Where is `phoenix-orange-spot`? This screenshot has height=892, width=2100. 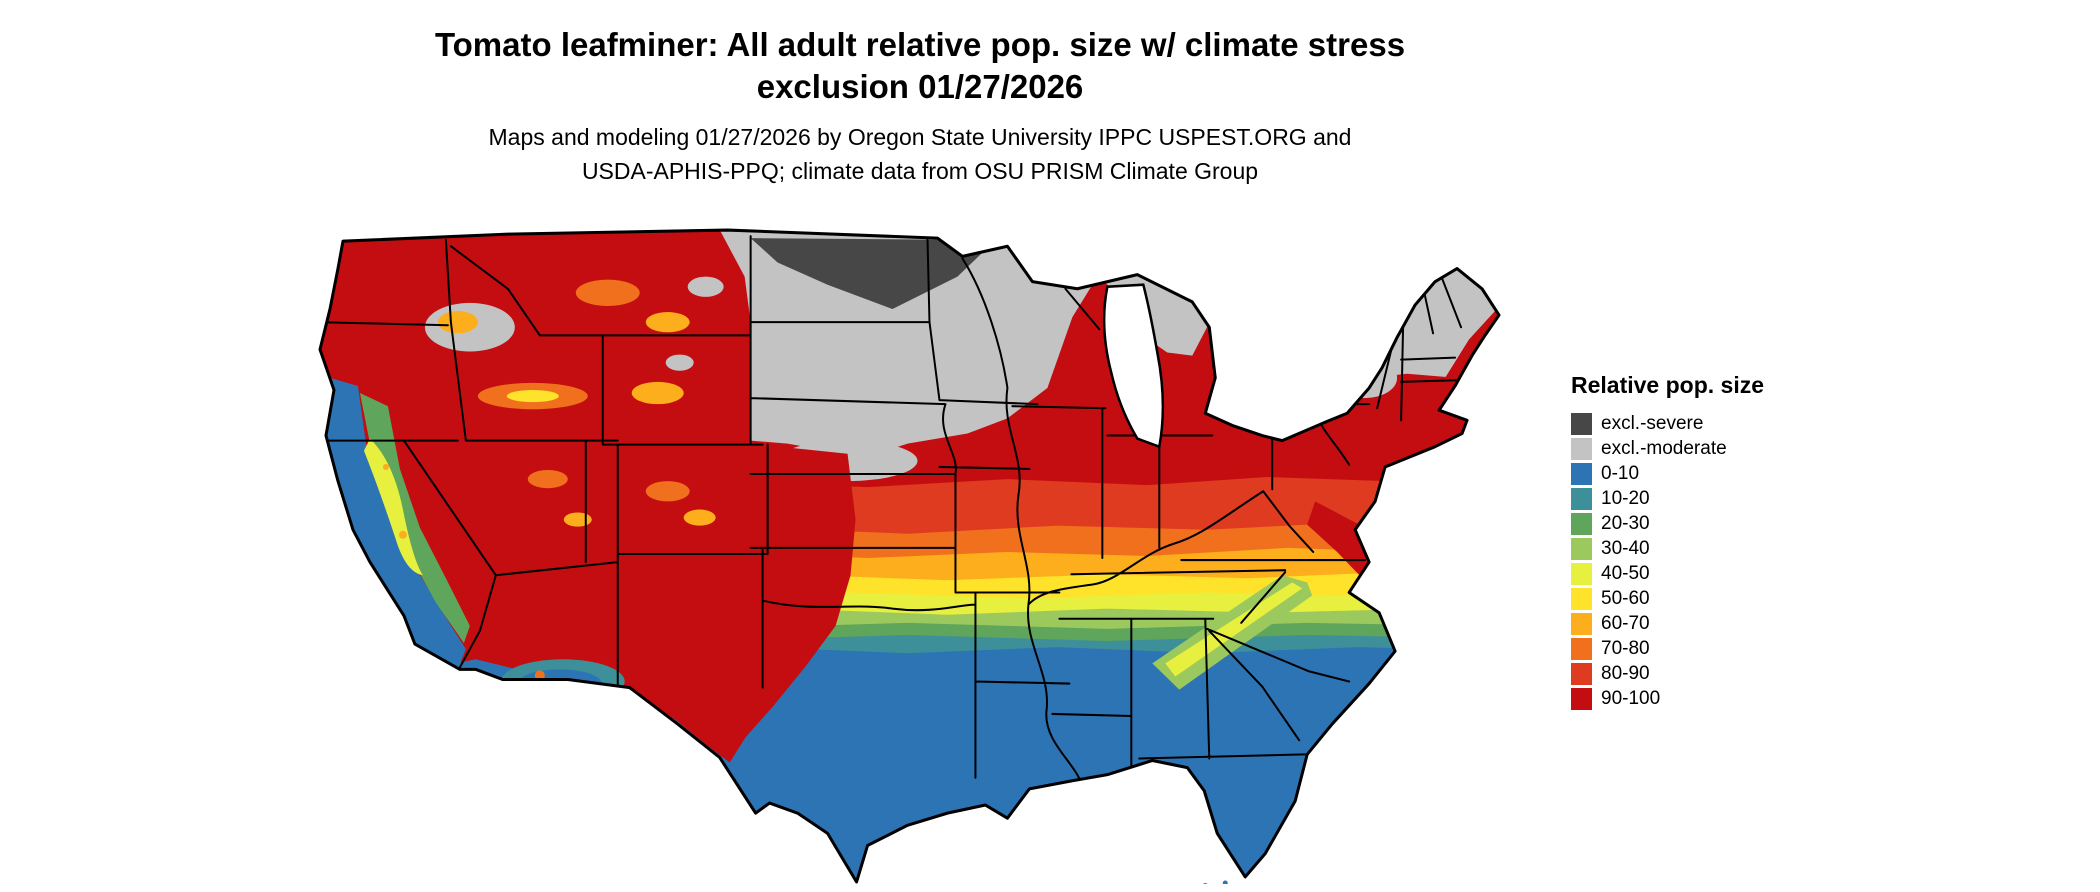
phoenix-orange-spot is located at coordinates (539, 675).